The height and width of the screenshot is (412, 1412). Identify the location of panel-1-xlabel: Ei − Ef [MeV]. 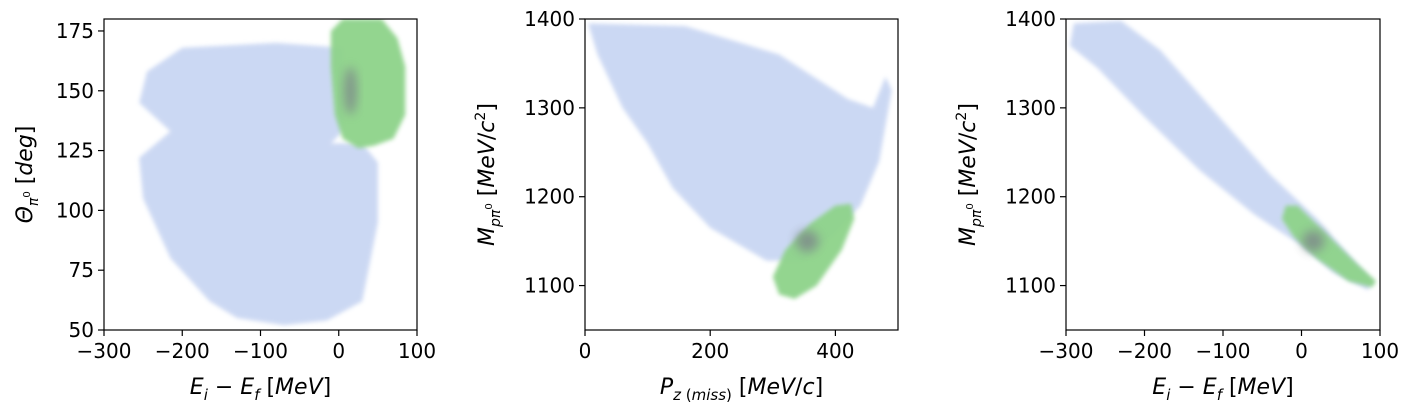
(260, 389).